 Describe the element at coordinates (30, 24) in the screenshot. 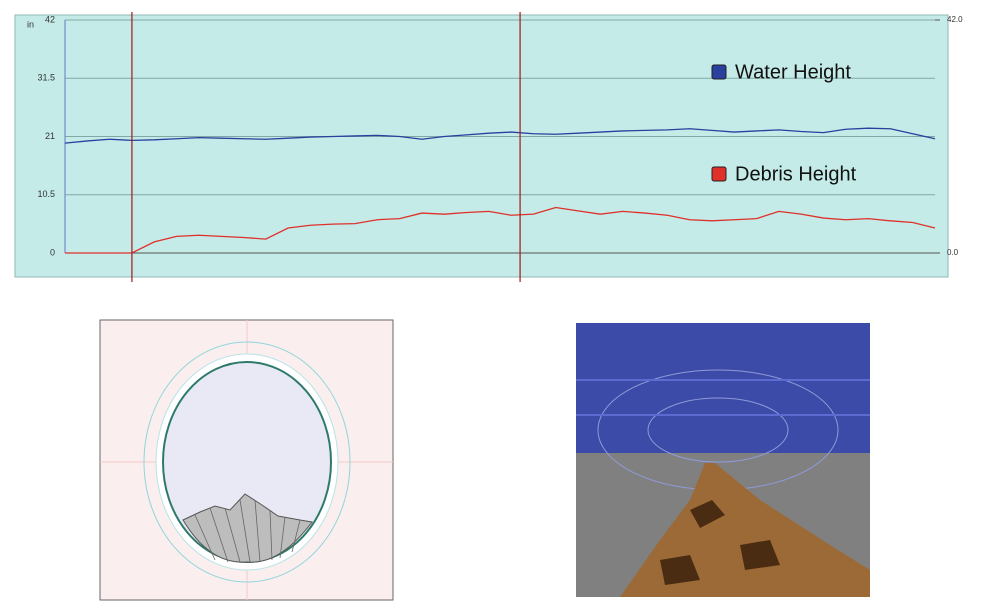

I see `y-unit: in` at that location.